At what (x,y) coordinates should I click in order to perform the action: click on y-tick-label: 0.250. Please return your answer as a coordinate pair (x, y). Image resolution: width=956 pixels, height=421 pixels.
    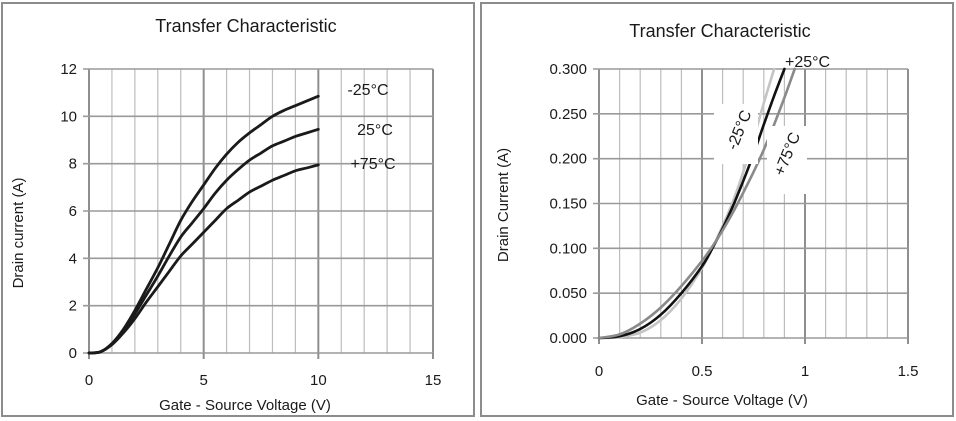
    Looking at the image, I should click on (568, 114).